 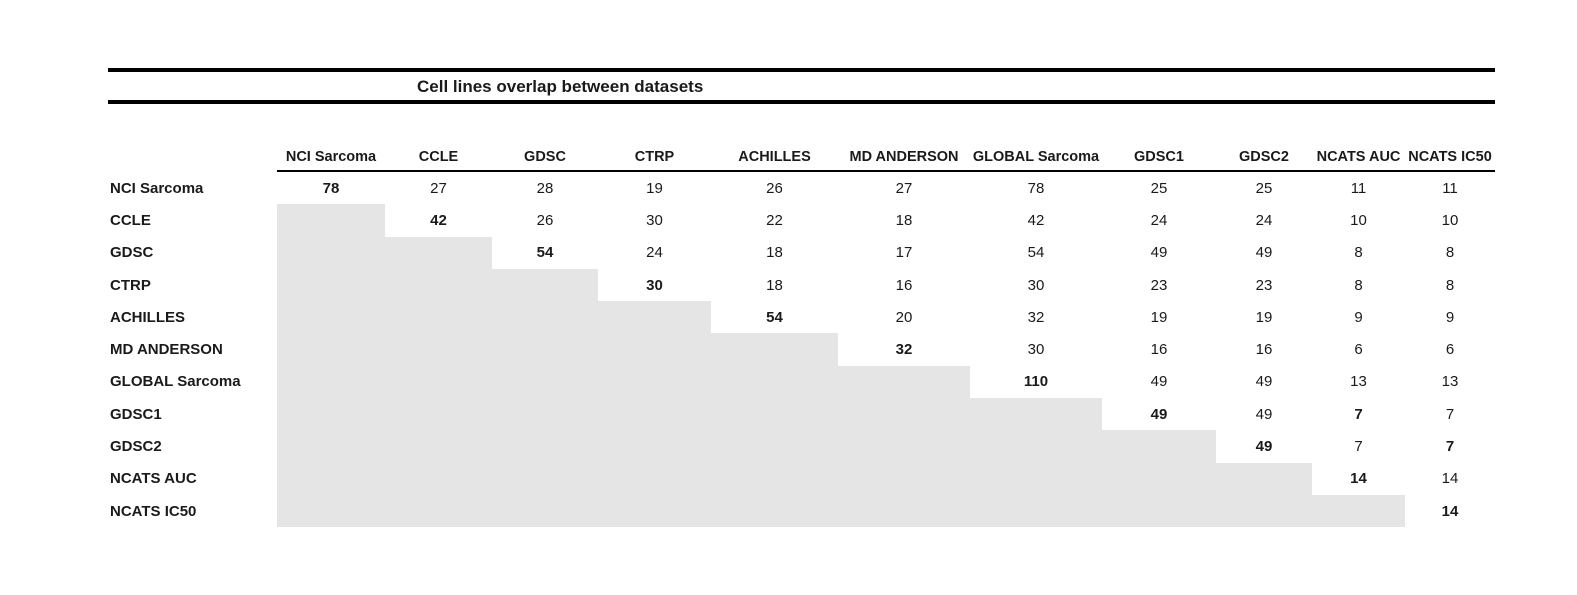 What do you see at coordinates (801, 70) in the screenshot?
I see `top-rule` at bounding box center [801, 70].